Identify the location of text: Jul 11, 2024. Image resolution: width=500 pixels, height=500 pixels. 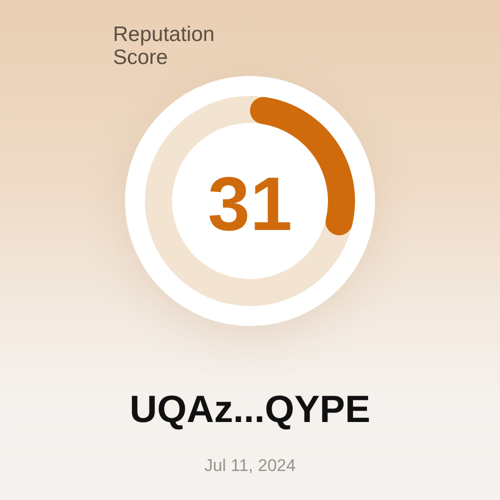
(250, 465).